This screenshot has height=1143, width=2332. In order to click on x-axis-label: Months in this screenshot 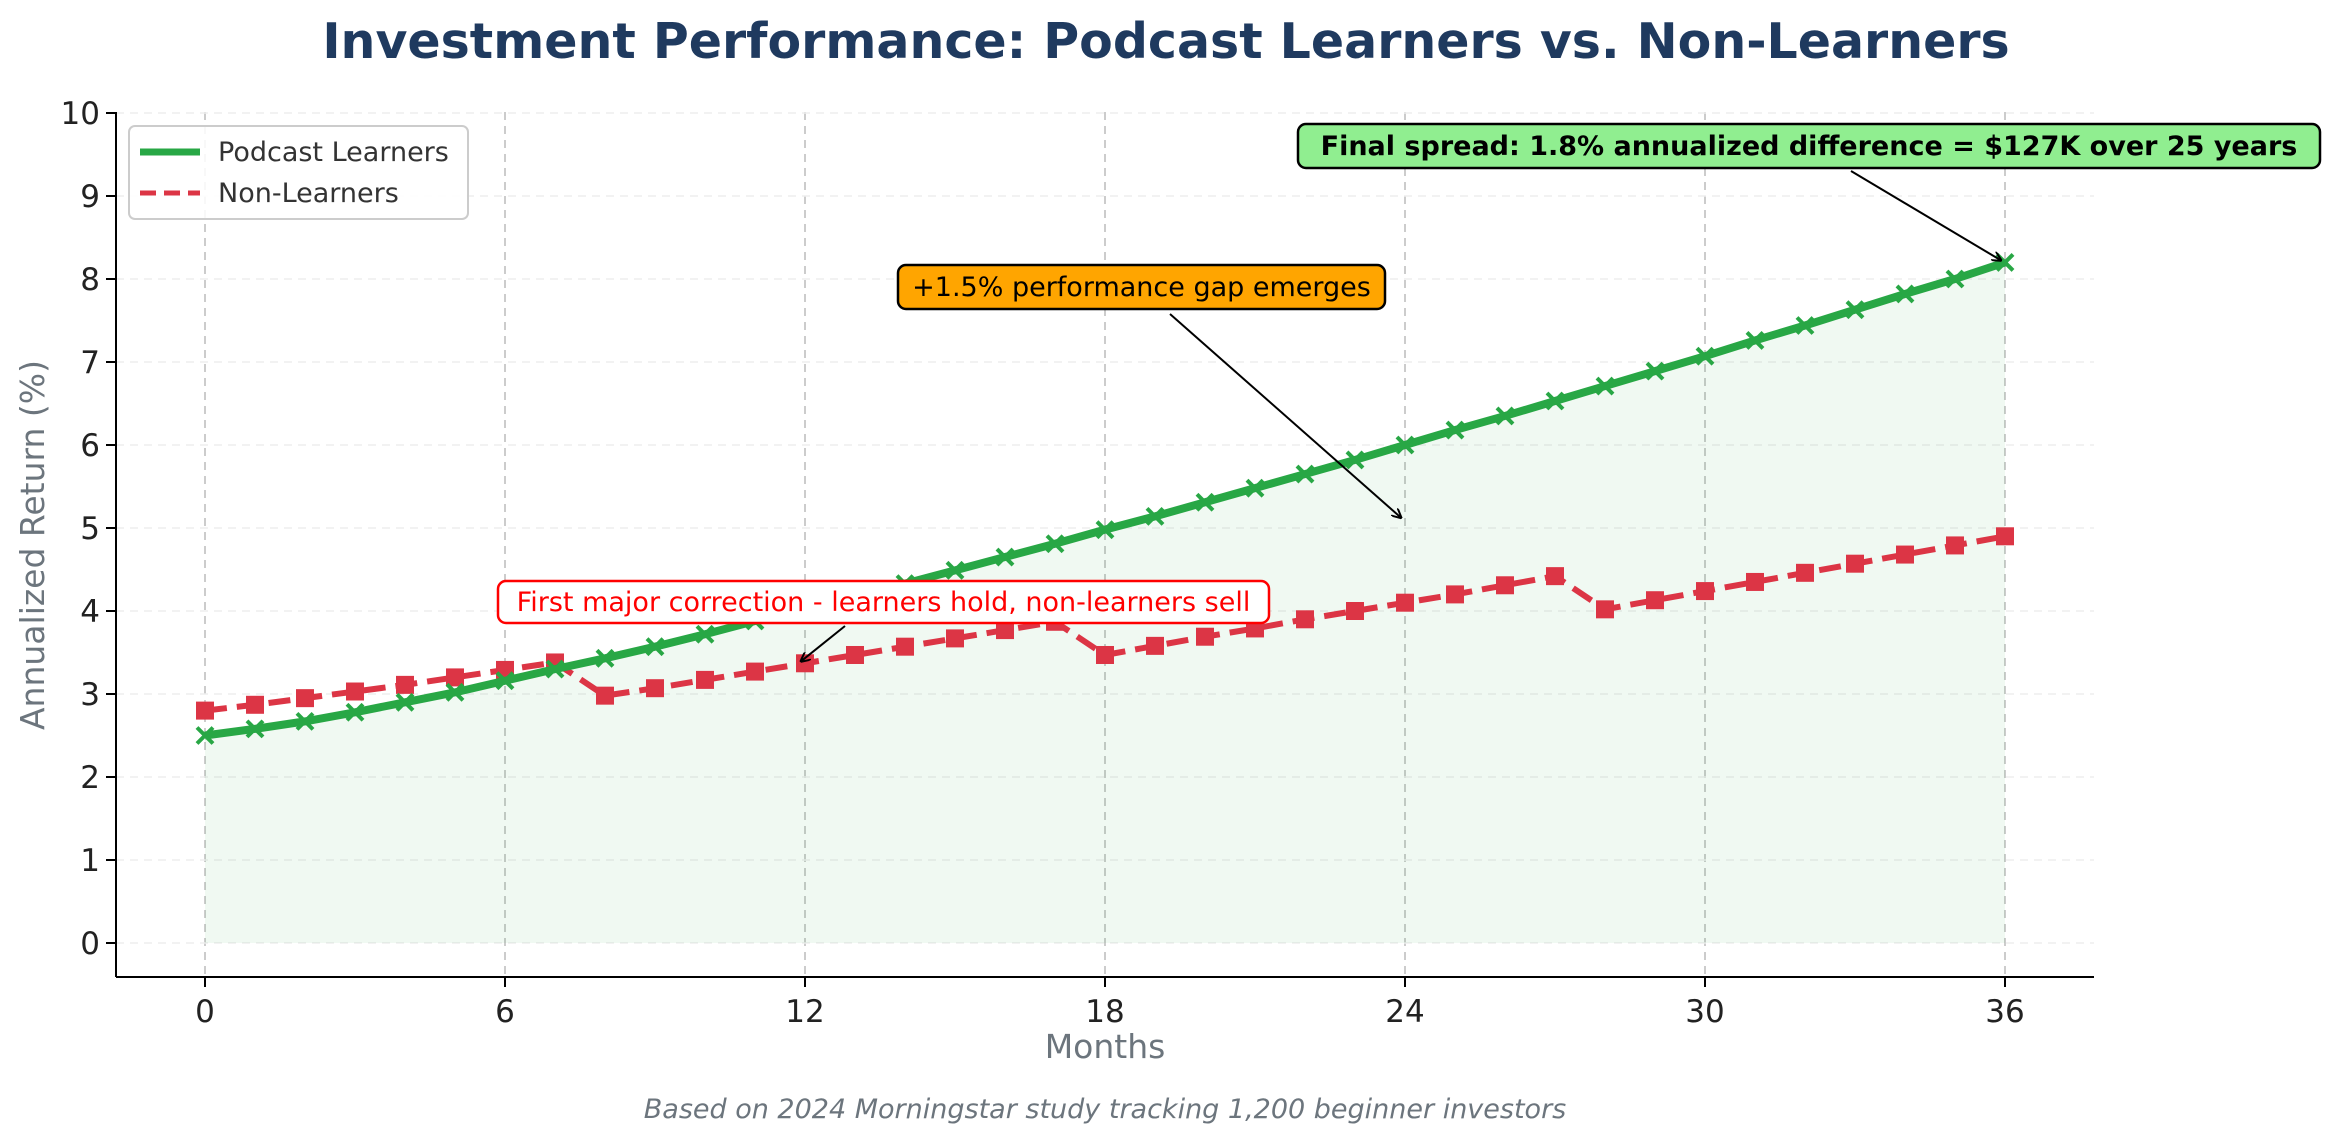, I will do `click(1105, 1046)`.